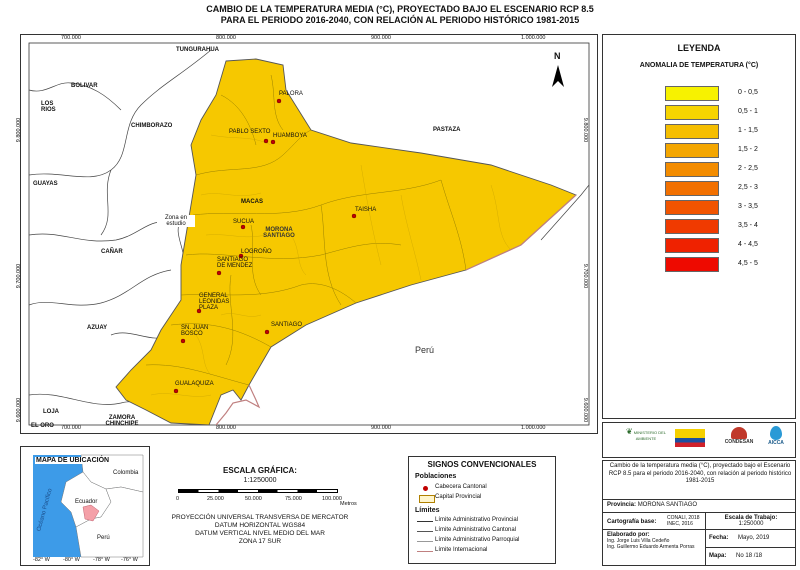 The image size is (800, 570). Describe the element at coordinates (252, 202) in the screenshot. I see `city-macas: MACAS` at that location.